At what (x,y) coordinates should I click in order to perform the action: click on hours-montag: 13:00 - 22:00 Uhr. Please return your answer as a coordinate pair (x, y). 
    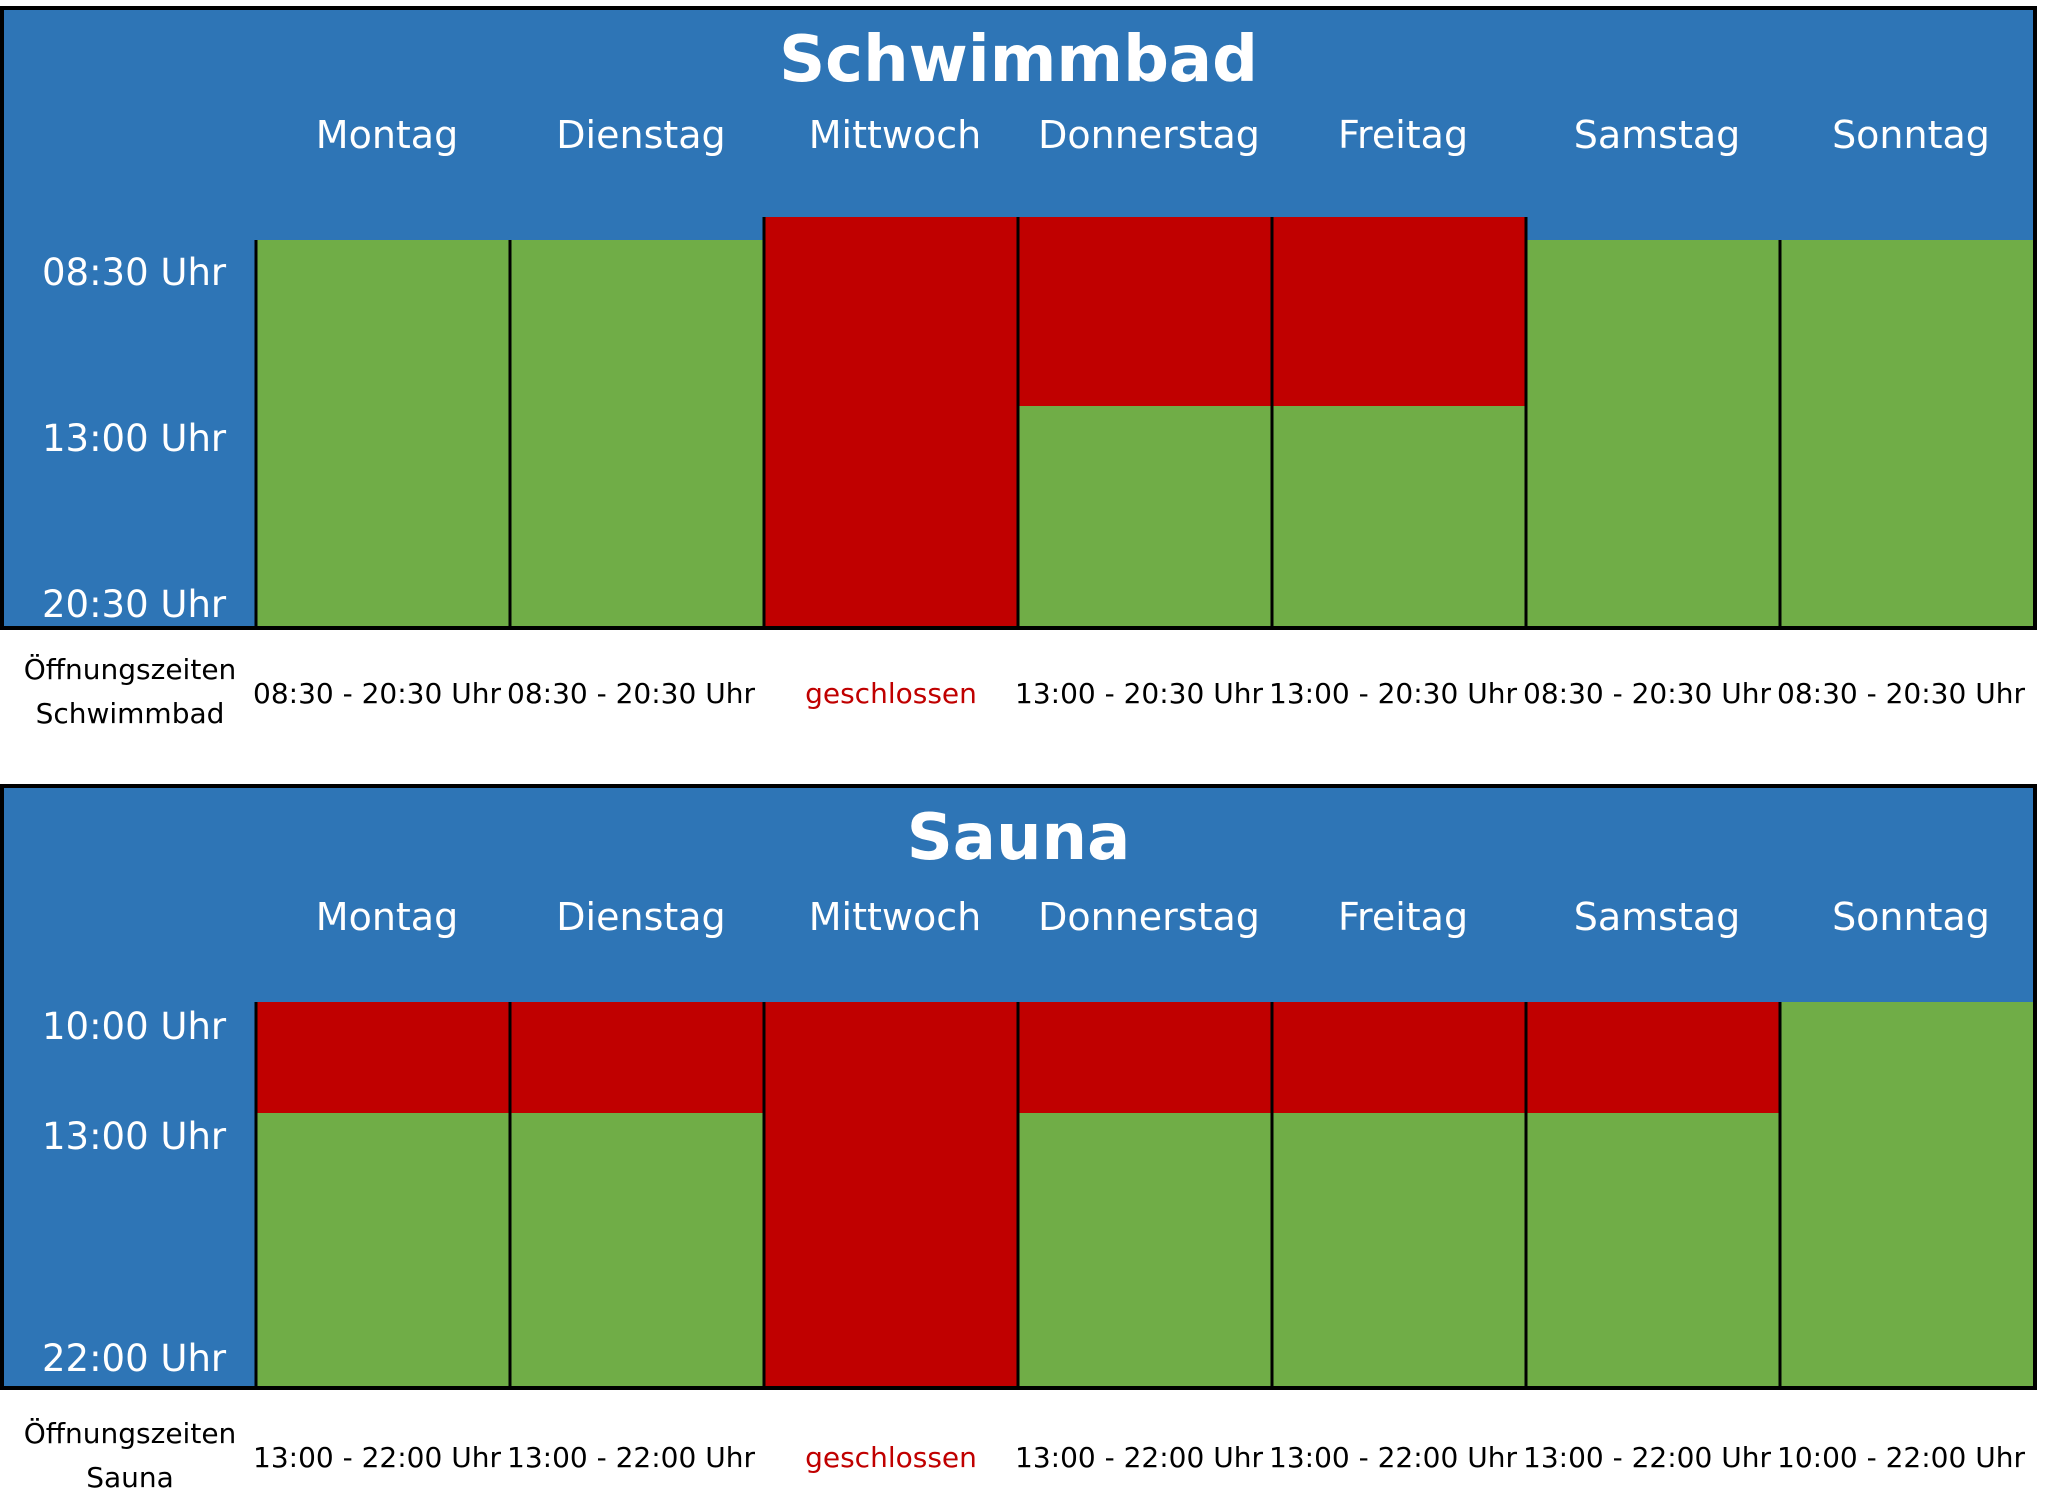
    Looking at the image, I should click on (377, 1457).